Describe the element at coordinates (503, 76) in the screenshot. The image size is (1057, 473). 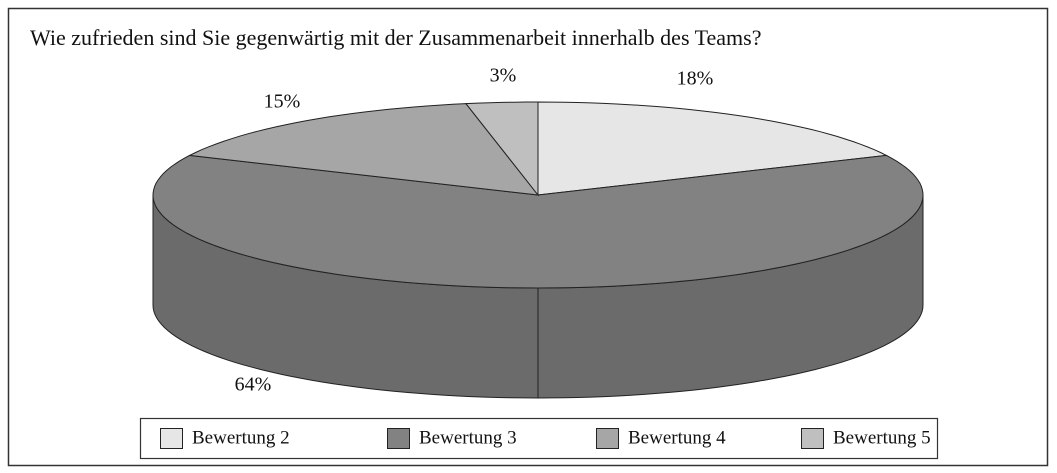
I see `data-label: 3%` at that location.